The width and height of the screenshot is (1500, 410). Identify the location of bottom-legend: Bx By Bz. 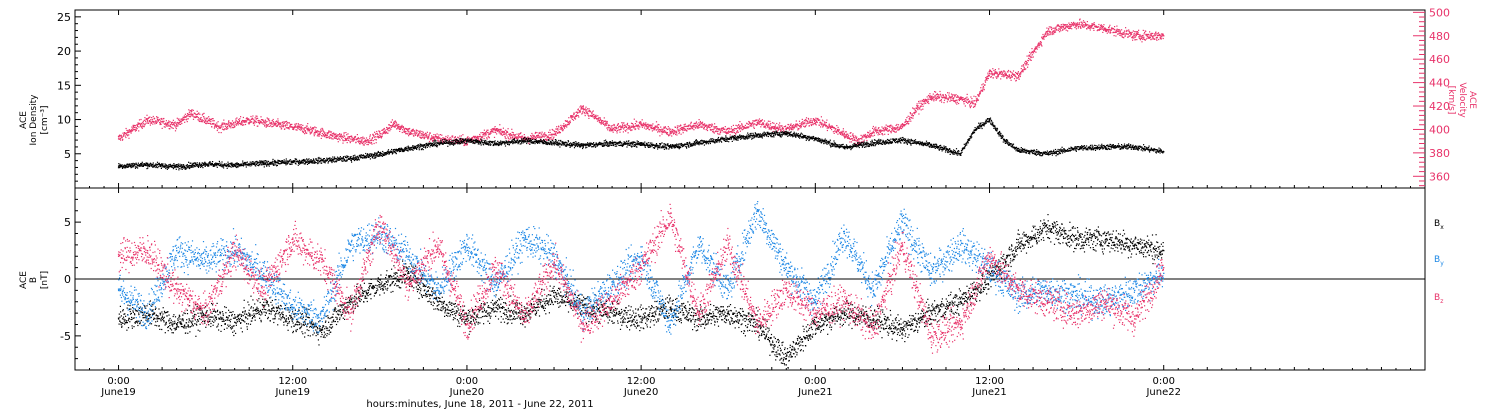
(1439, 262).